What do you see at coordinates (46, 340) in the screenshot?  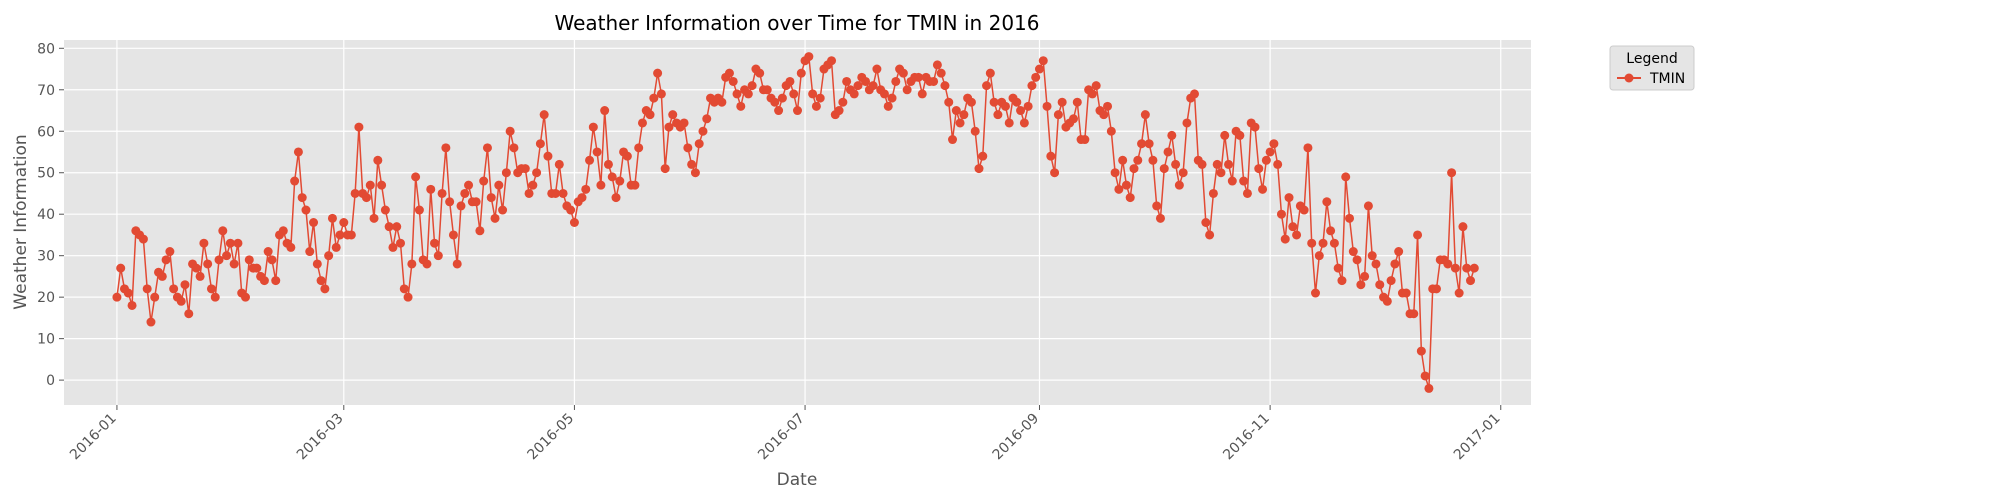 I see `y-tick-label: 10` at bounding box center [46, 340].